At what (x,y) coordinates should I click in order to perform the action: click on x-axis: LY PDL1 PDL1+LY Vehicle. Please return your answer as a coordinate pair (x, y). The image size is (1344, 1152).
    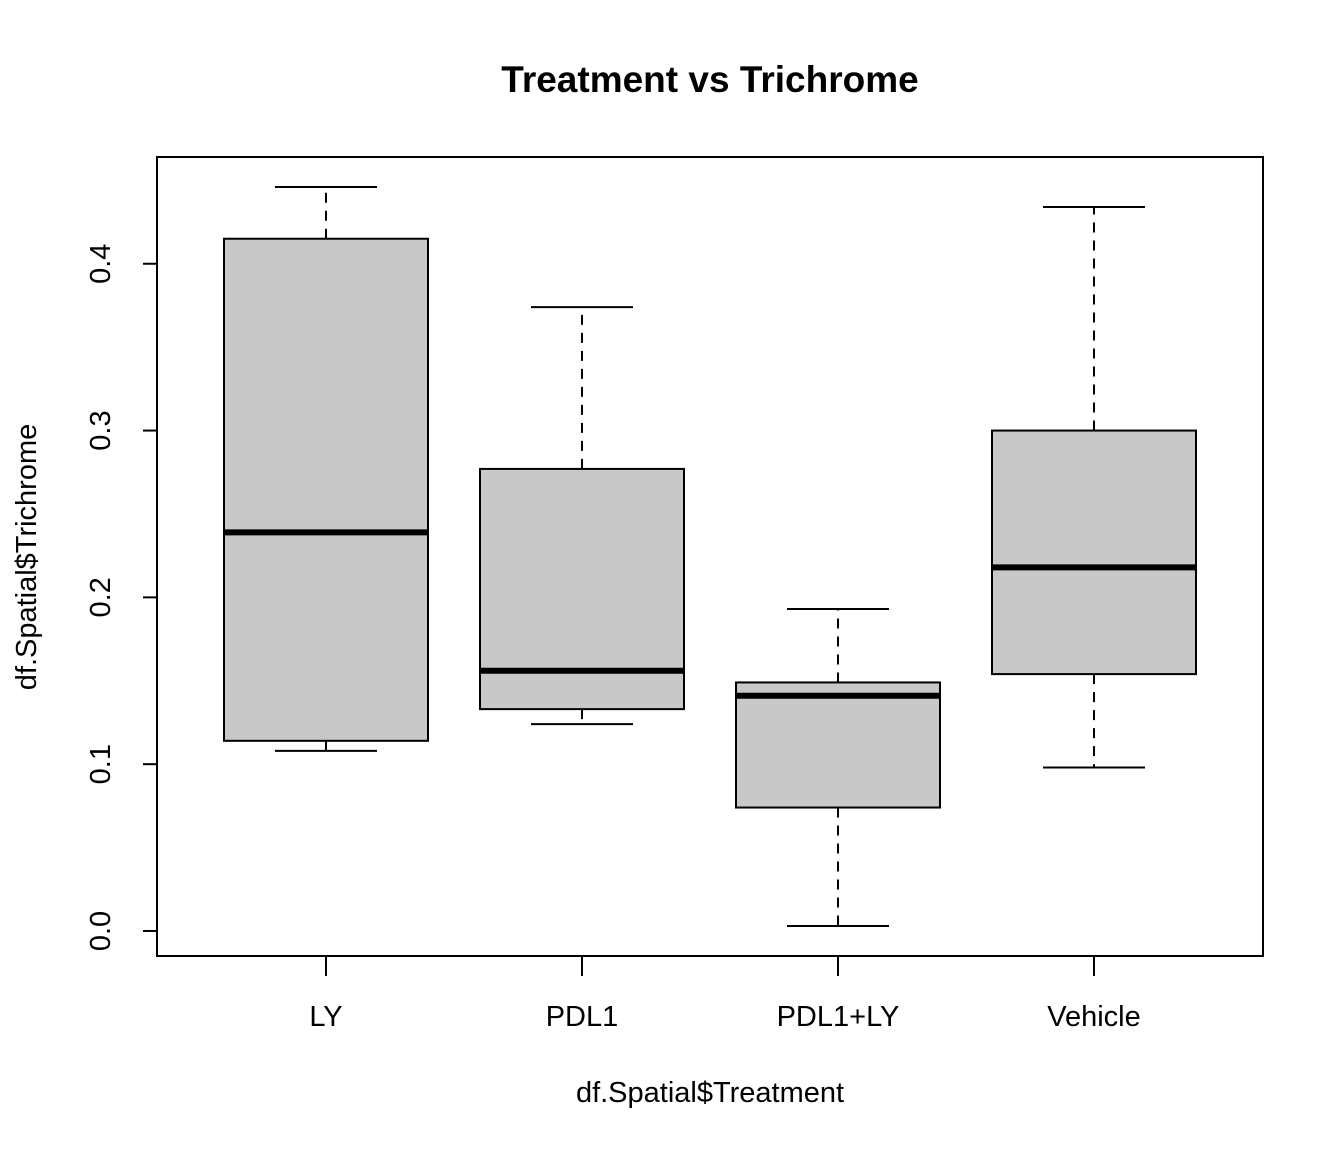
    Looking at the image, I should click on (725, 994).